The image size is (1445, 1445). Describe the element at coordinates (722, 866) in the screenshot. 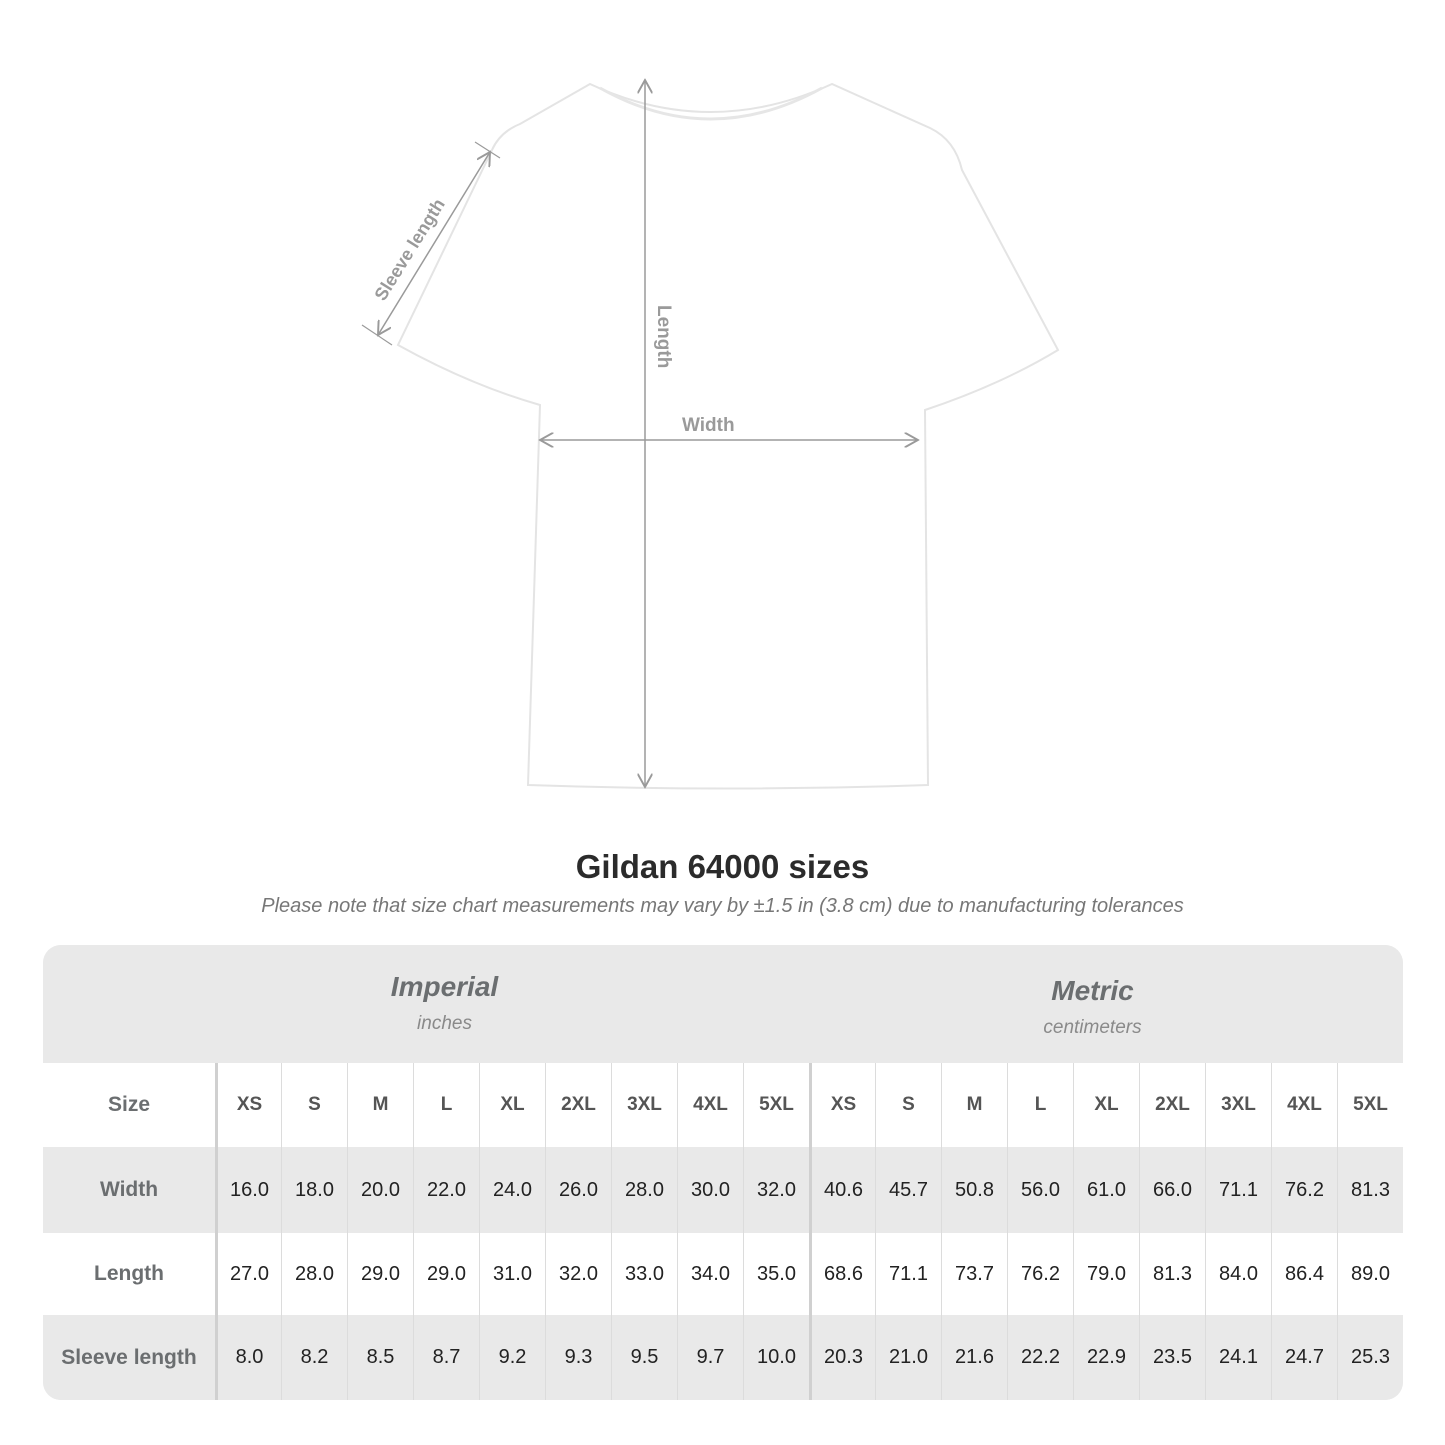

I see `chart-title: Gildan 64000 sizes` at that location.